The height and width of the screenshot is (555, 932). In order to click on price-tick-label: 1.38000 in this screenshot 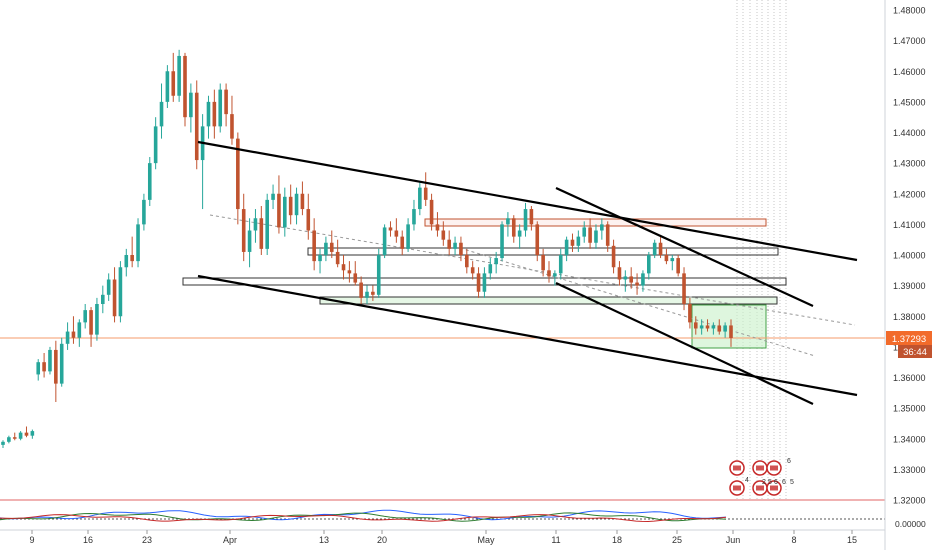, I will do `click(909, 317)`.